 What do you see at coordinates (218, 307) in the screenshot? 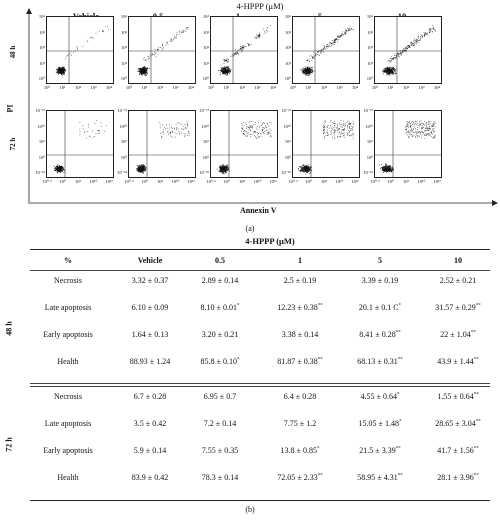
I see `table-cell-text: 8.10 ± 0.01` at bounding box center [218, 307].